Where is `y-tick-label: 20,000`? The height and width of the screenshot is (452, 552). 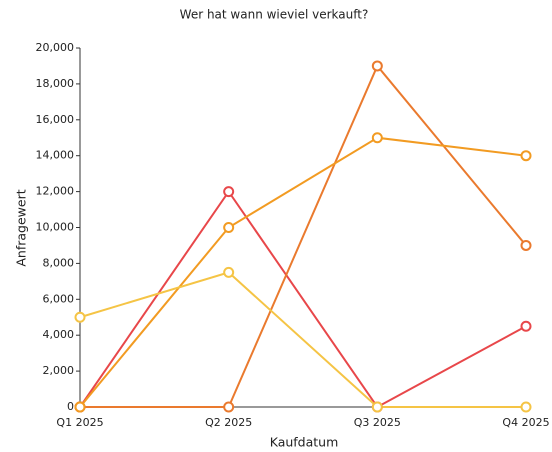 y-tick-label: 20,000 is located at coordinates (55, 47).